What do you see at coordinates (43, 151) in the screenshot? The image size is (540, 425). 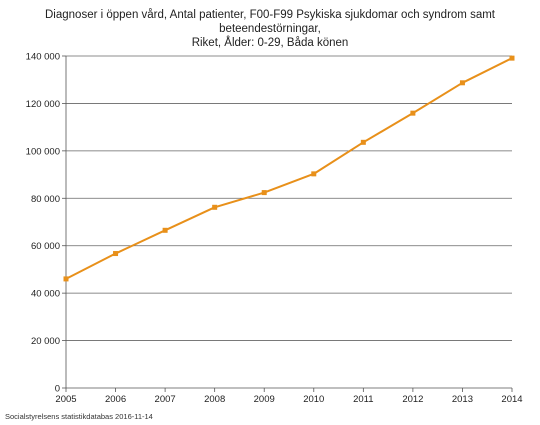 I see `y-tick-label: 100 000` at bounding box center [43, 151].